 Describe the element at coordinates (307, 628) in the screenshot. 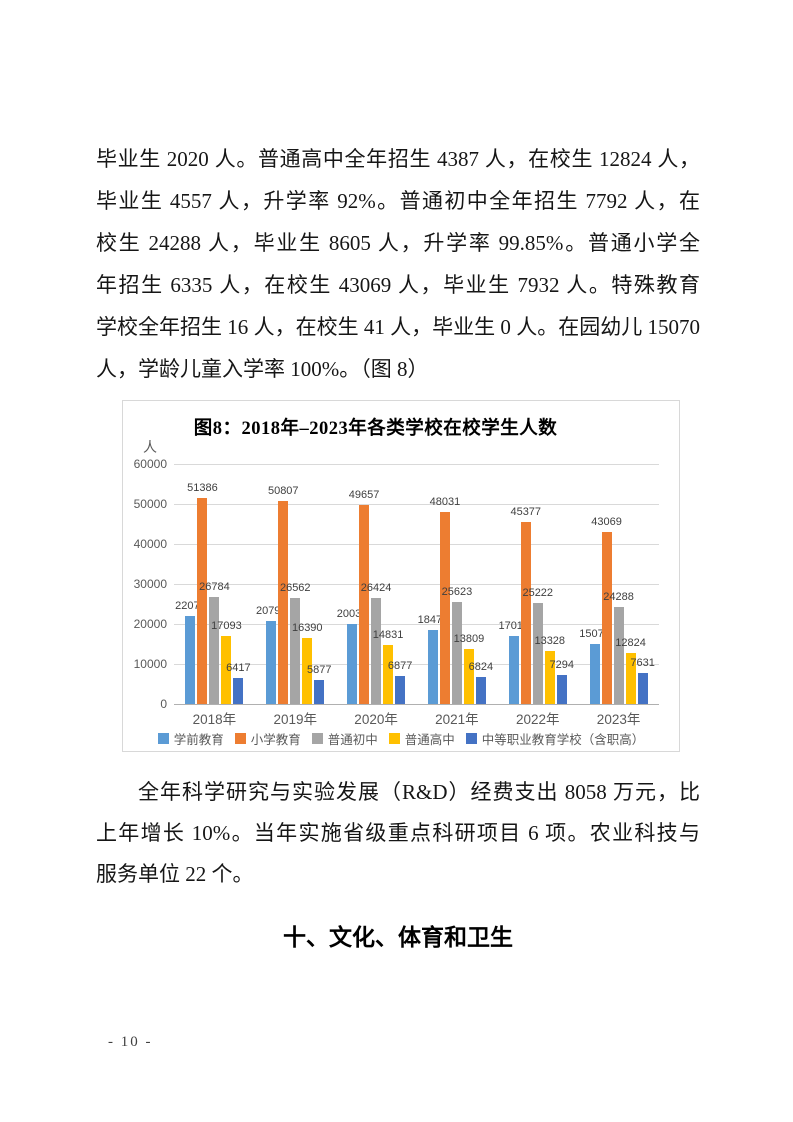

I see `bar-value-label: 16390` at that location.